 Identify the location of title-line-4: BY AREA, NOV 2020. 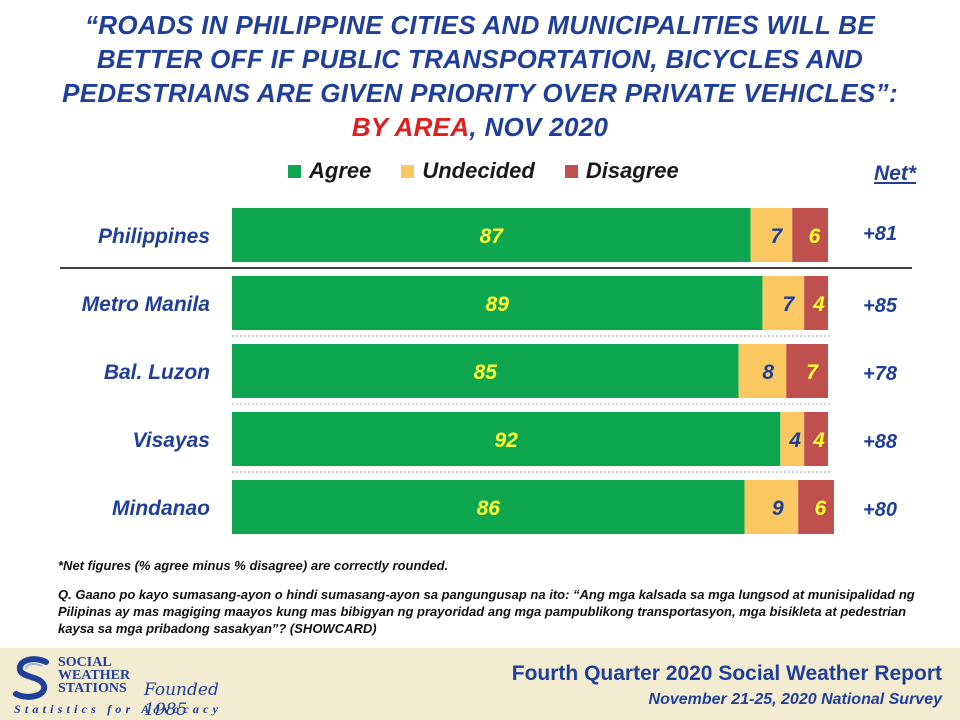
(480, 127).